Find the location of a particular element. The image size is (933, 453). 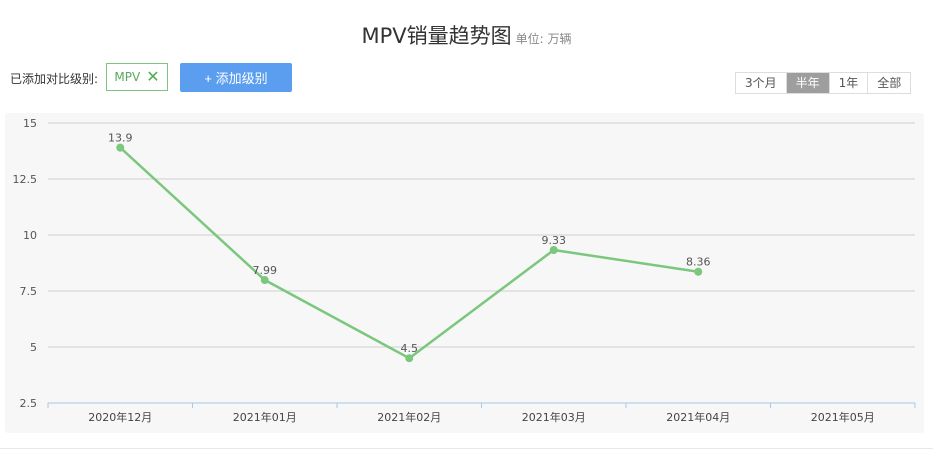

range-selector: 3个月 半年 1年 全部 is located at coordinates (823, 83).